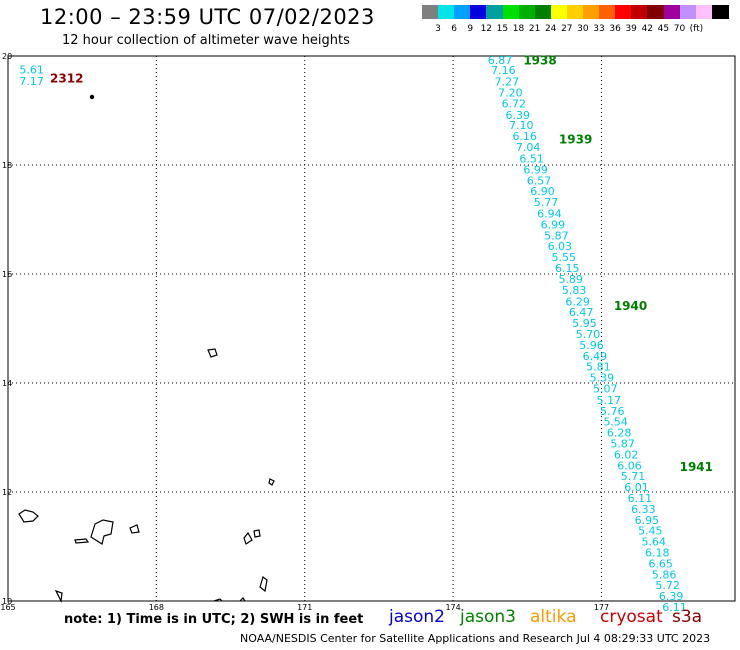 The width and height of the screenshot is (740, 650). What do you see at coordinates (31, 81) in the screenshot?
I see `swh-value: 7.17` at bounding box center [31, 81].